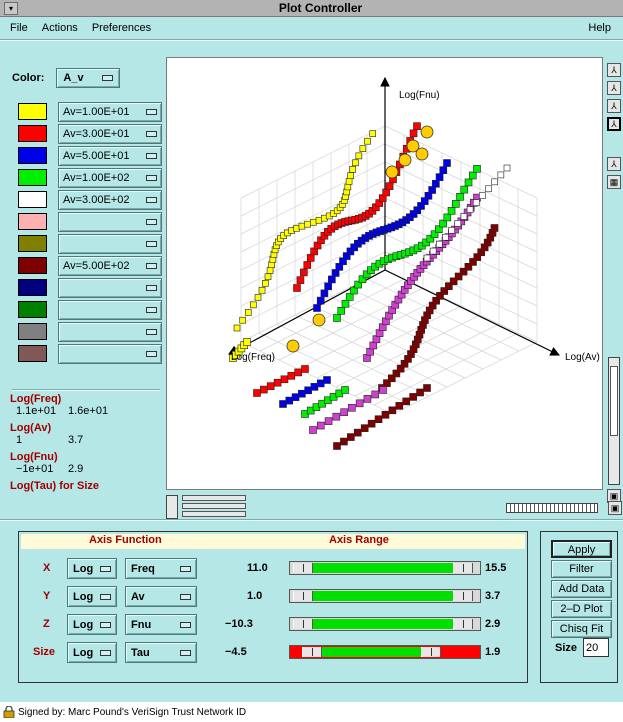  I want to click on menu-file: File, so click(19, 28).